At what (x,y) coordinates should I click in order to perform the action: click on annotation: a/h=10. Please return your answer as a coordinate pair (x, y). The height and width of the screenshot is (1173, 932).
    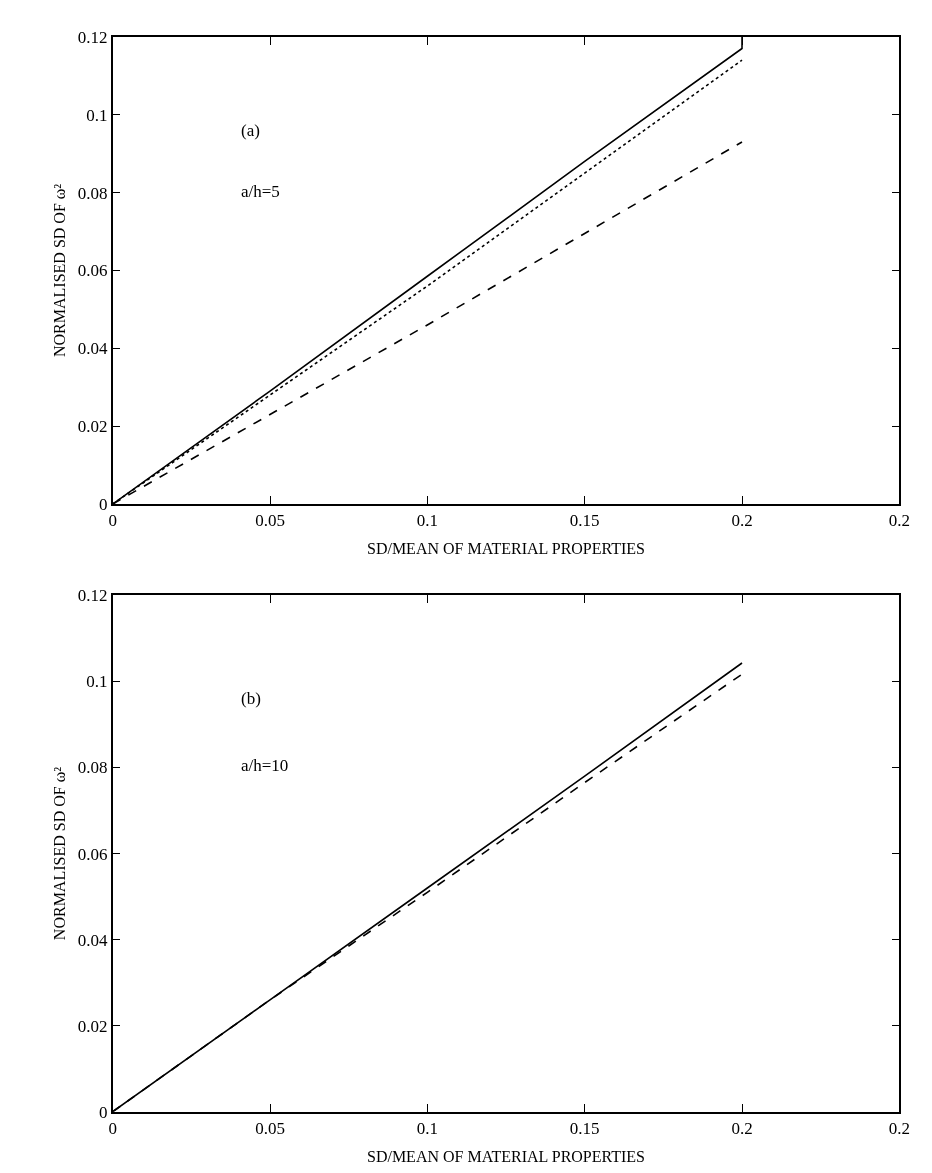
    Looking at the image, I should click on (265, 765).